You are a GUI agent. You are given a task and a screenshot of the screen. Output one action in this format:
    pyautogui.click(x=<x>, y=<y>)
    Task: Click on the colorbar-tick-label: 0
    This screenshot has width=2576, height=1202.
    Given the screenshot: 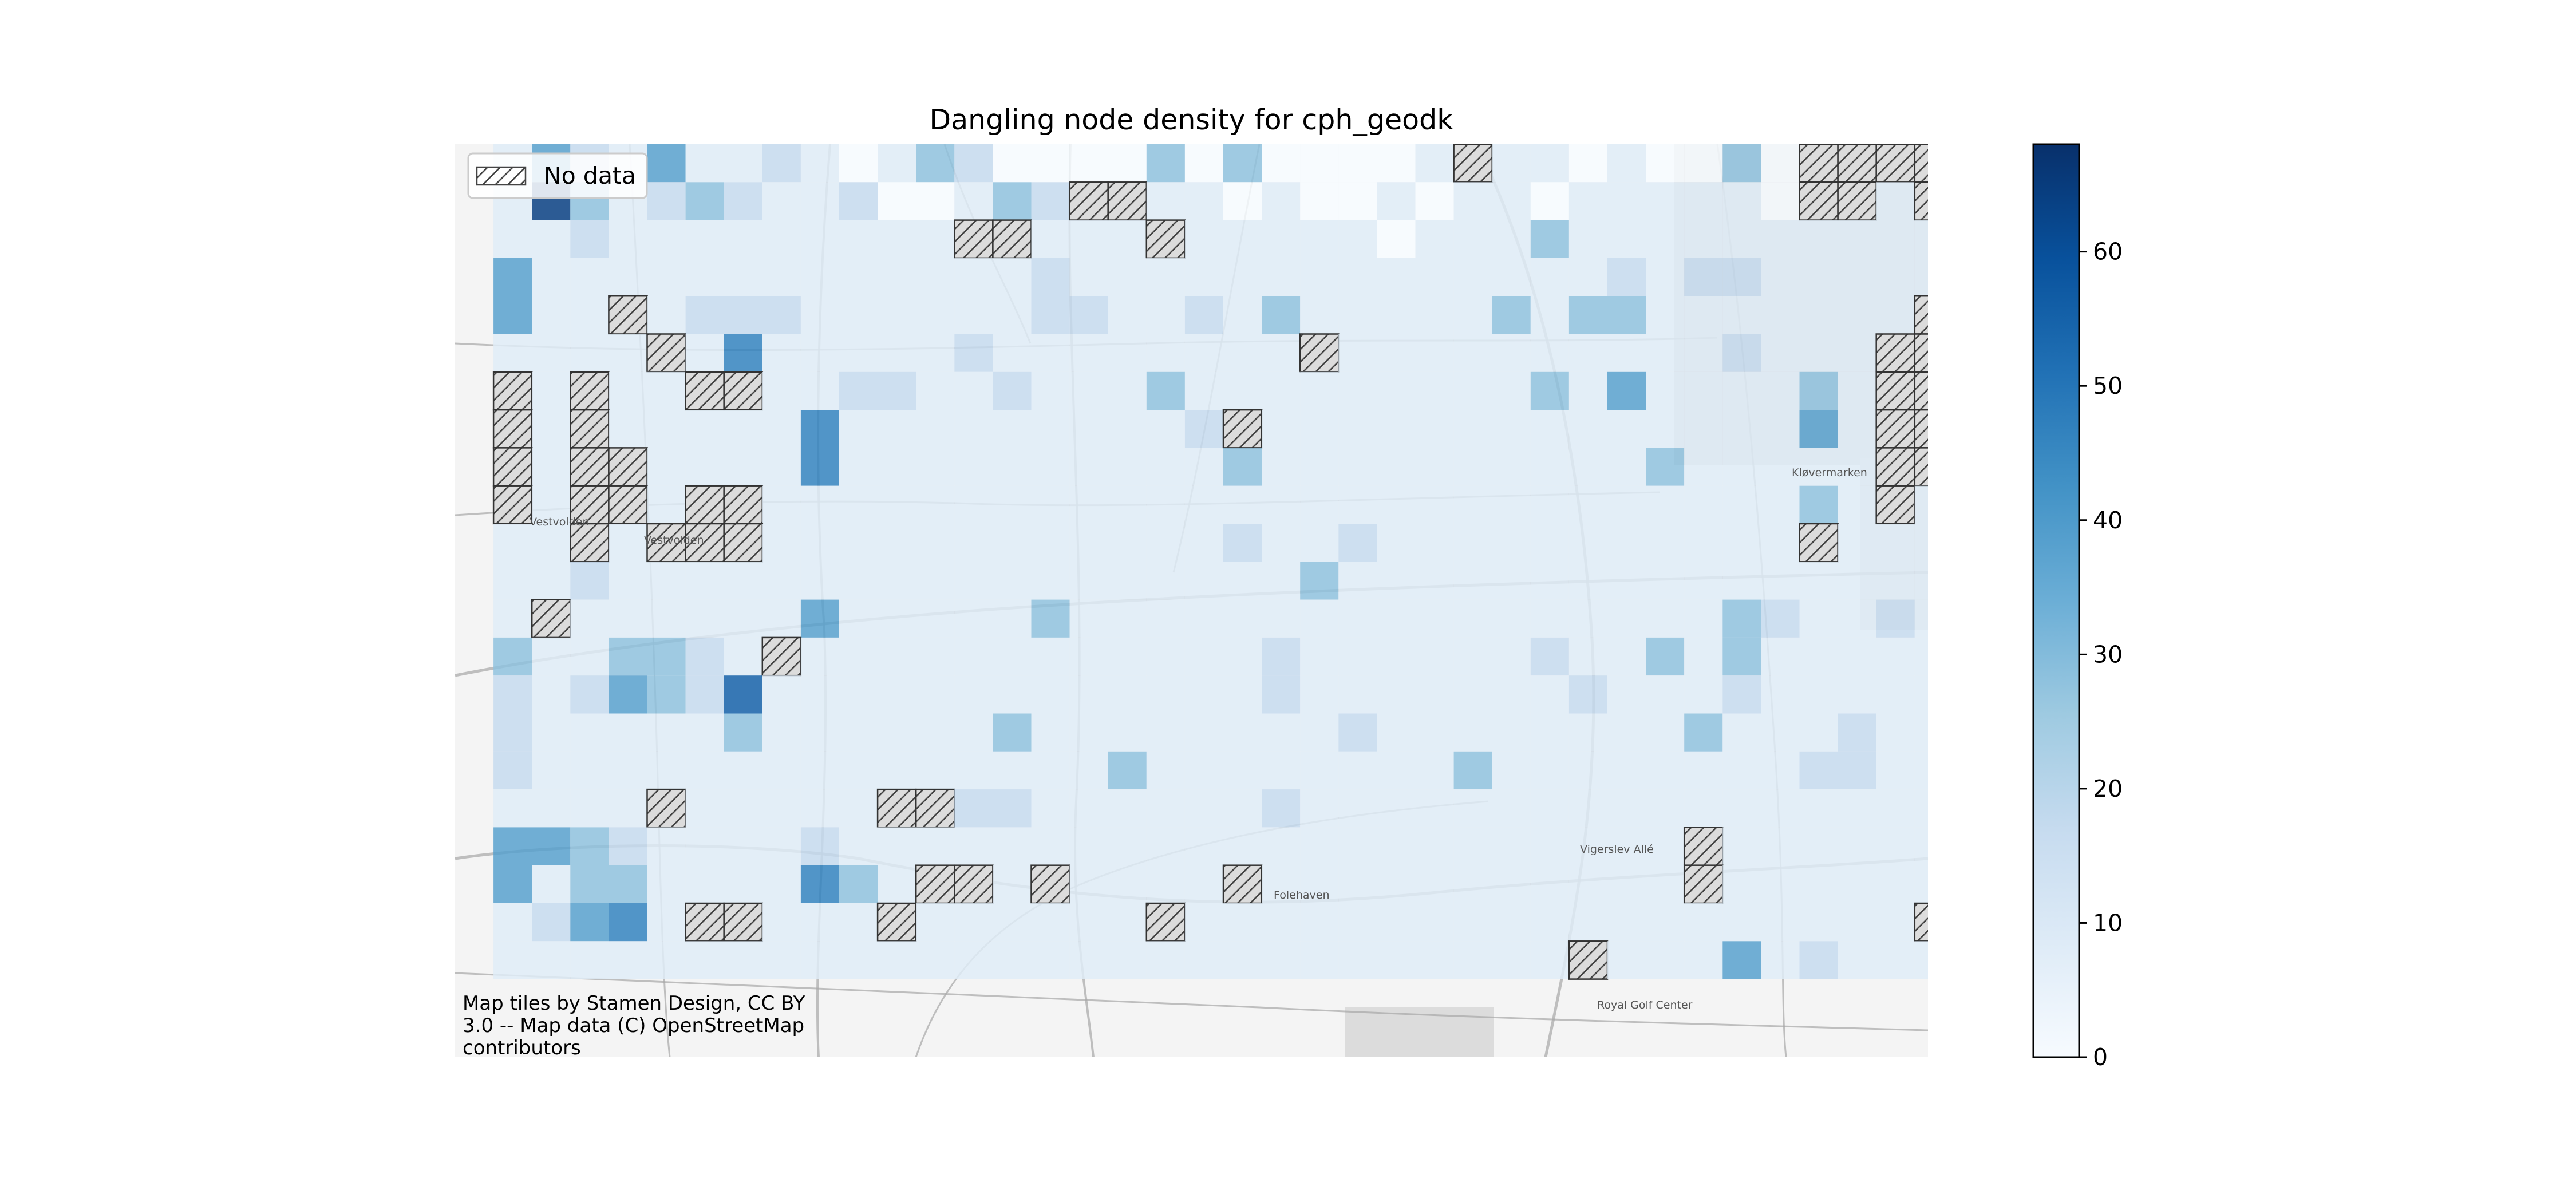 What is the action you would take?
    pyautogui.click(x=2100, y=1057)
    